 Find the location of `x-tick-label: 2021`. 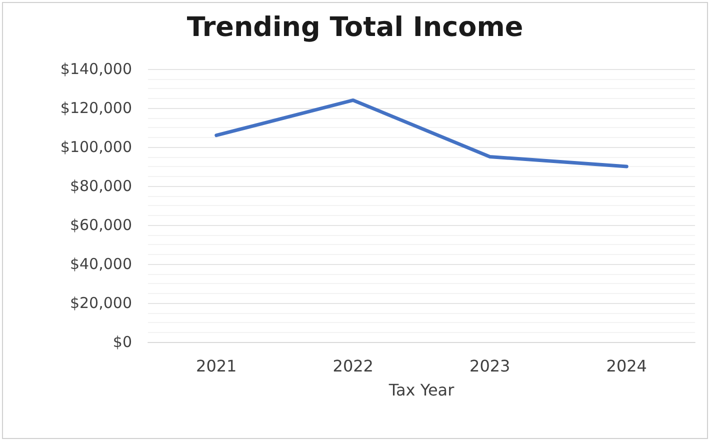

x-tick-label: 2021 is located at coordinates (216, 366).